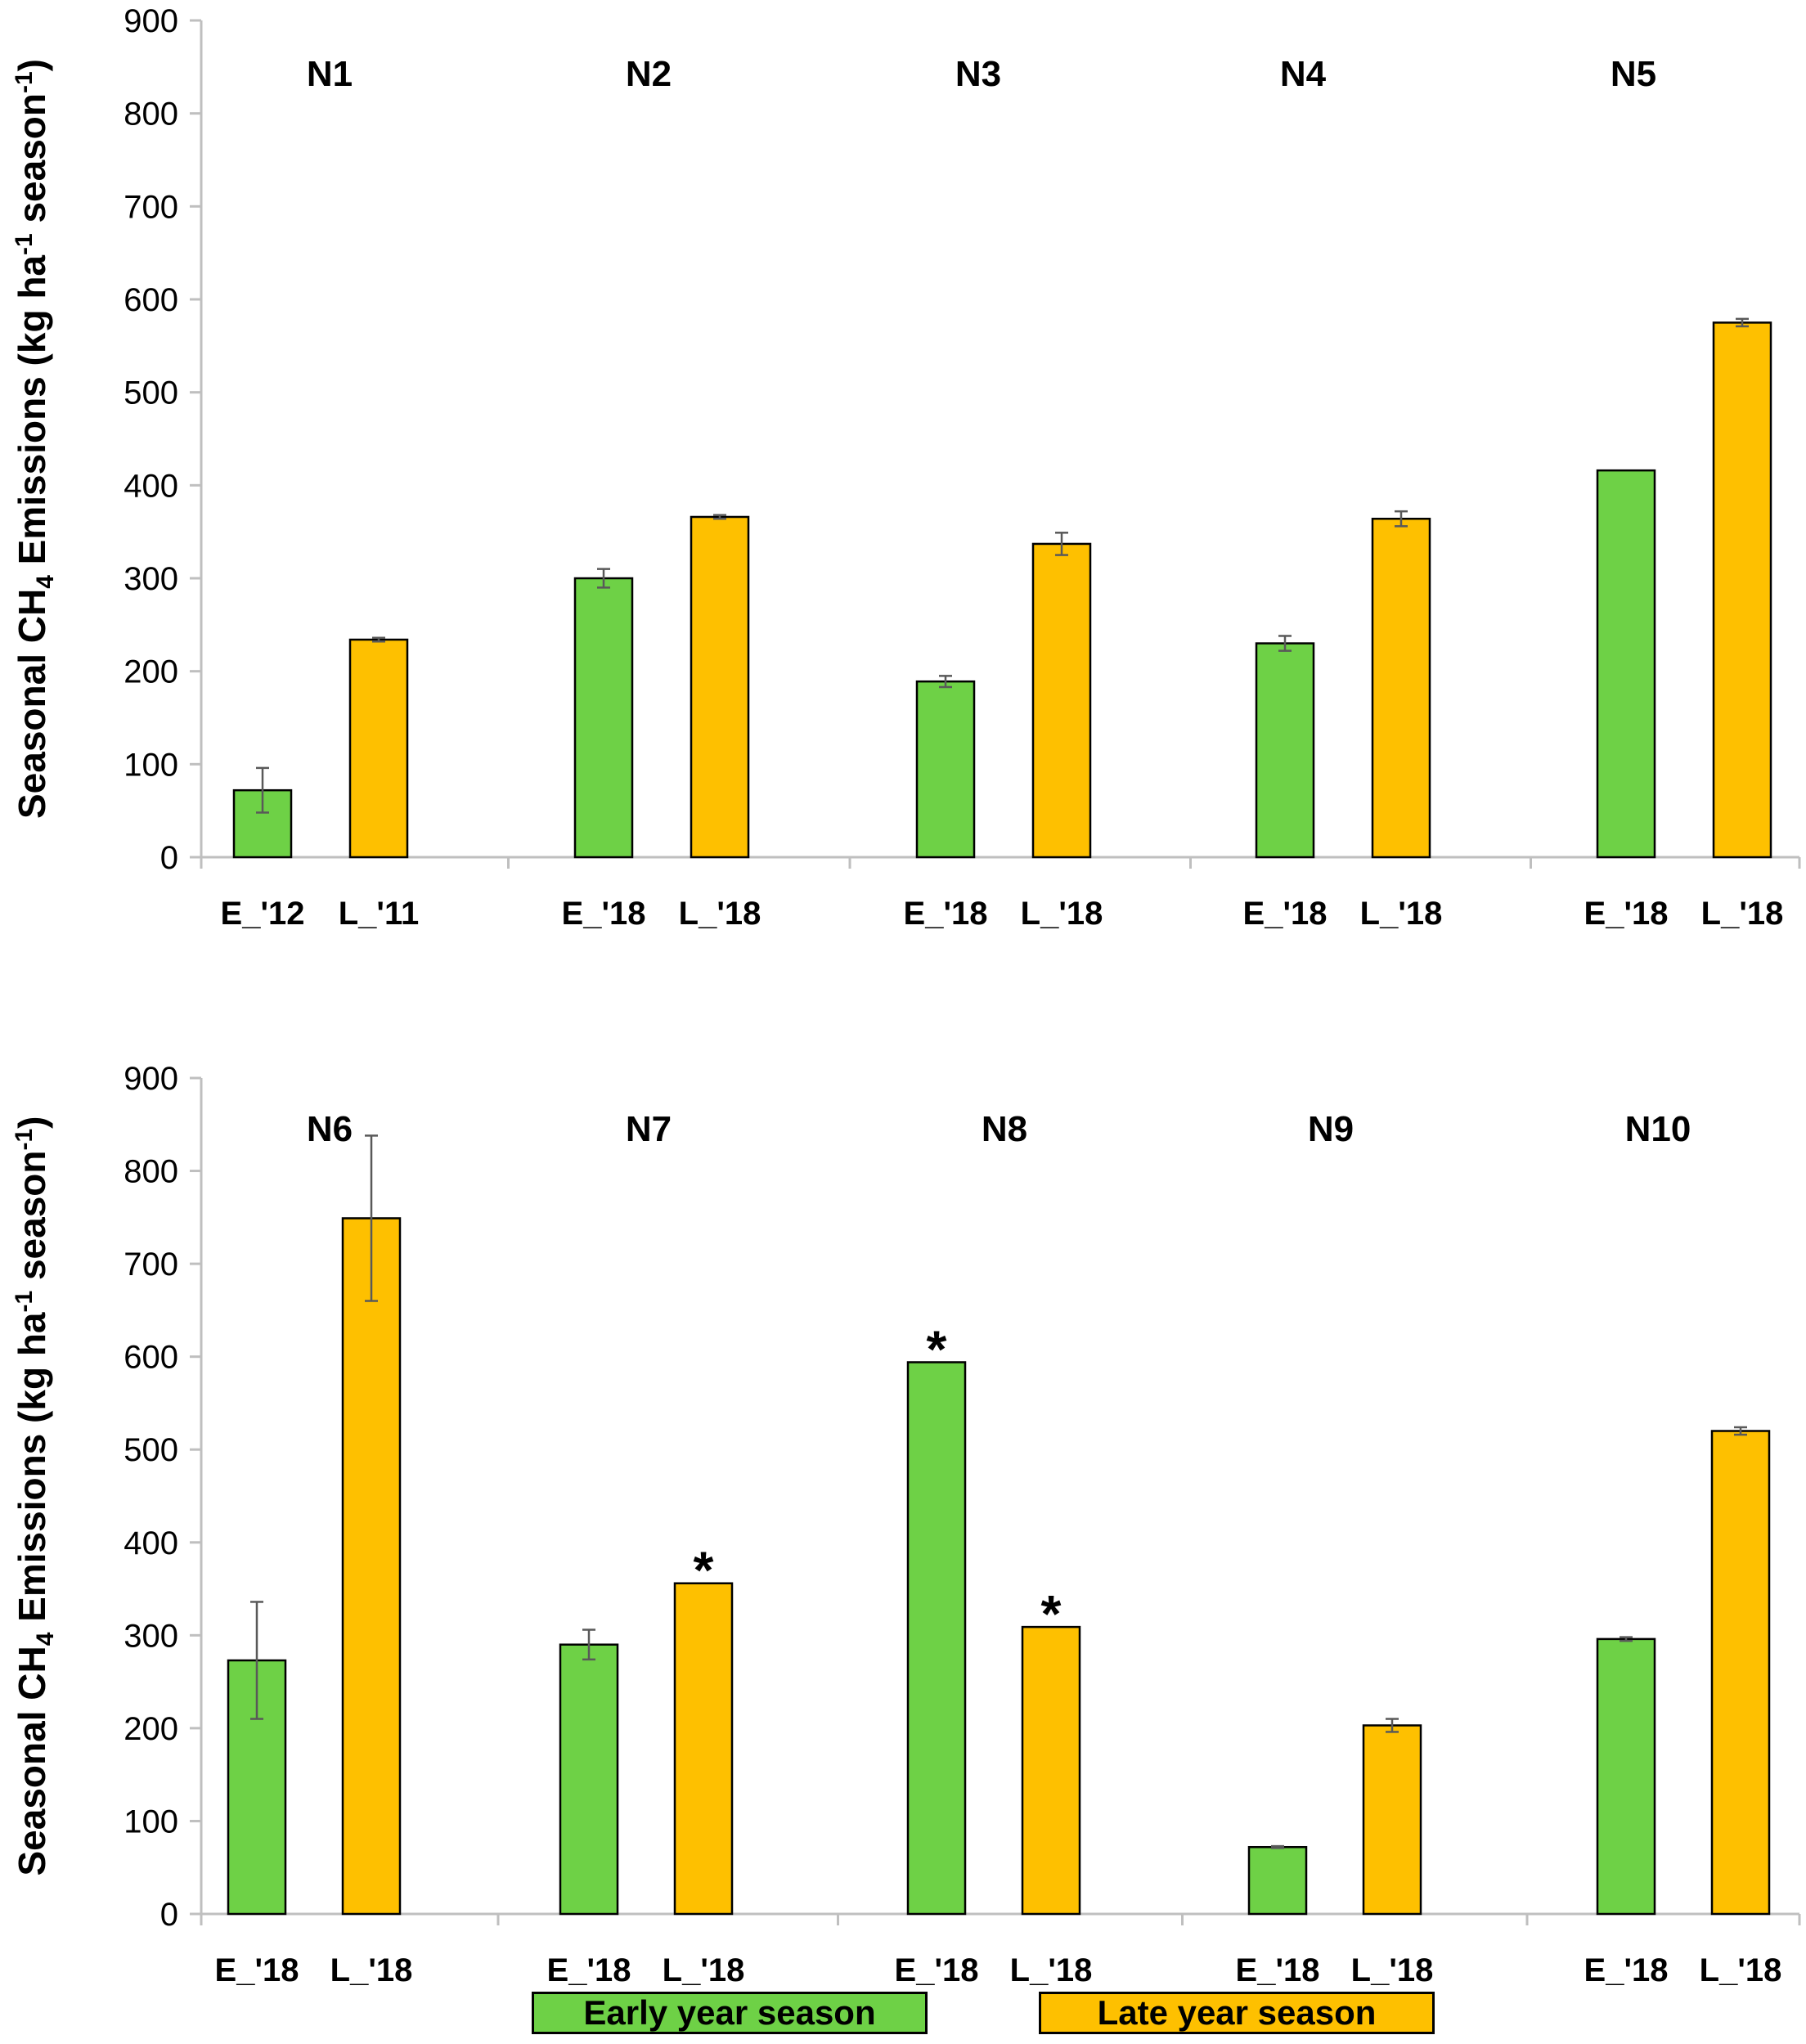  Describe the element at coordinates (330, 1129) in the screenshot. I see `group-label: N6` at that location.